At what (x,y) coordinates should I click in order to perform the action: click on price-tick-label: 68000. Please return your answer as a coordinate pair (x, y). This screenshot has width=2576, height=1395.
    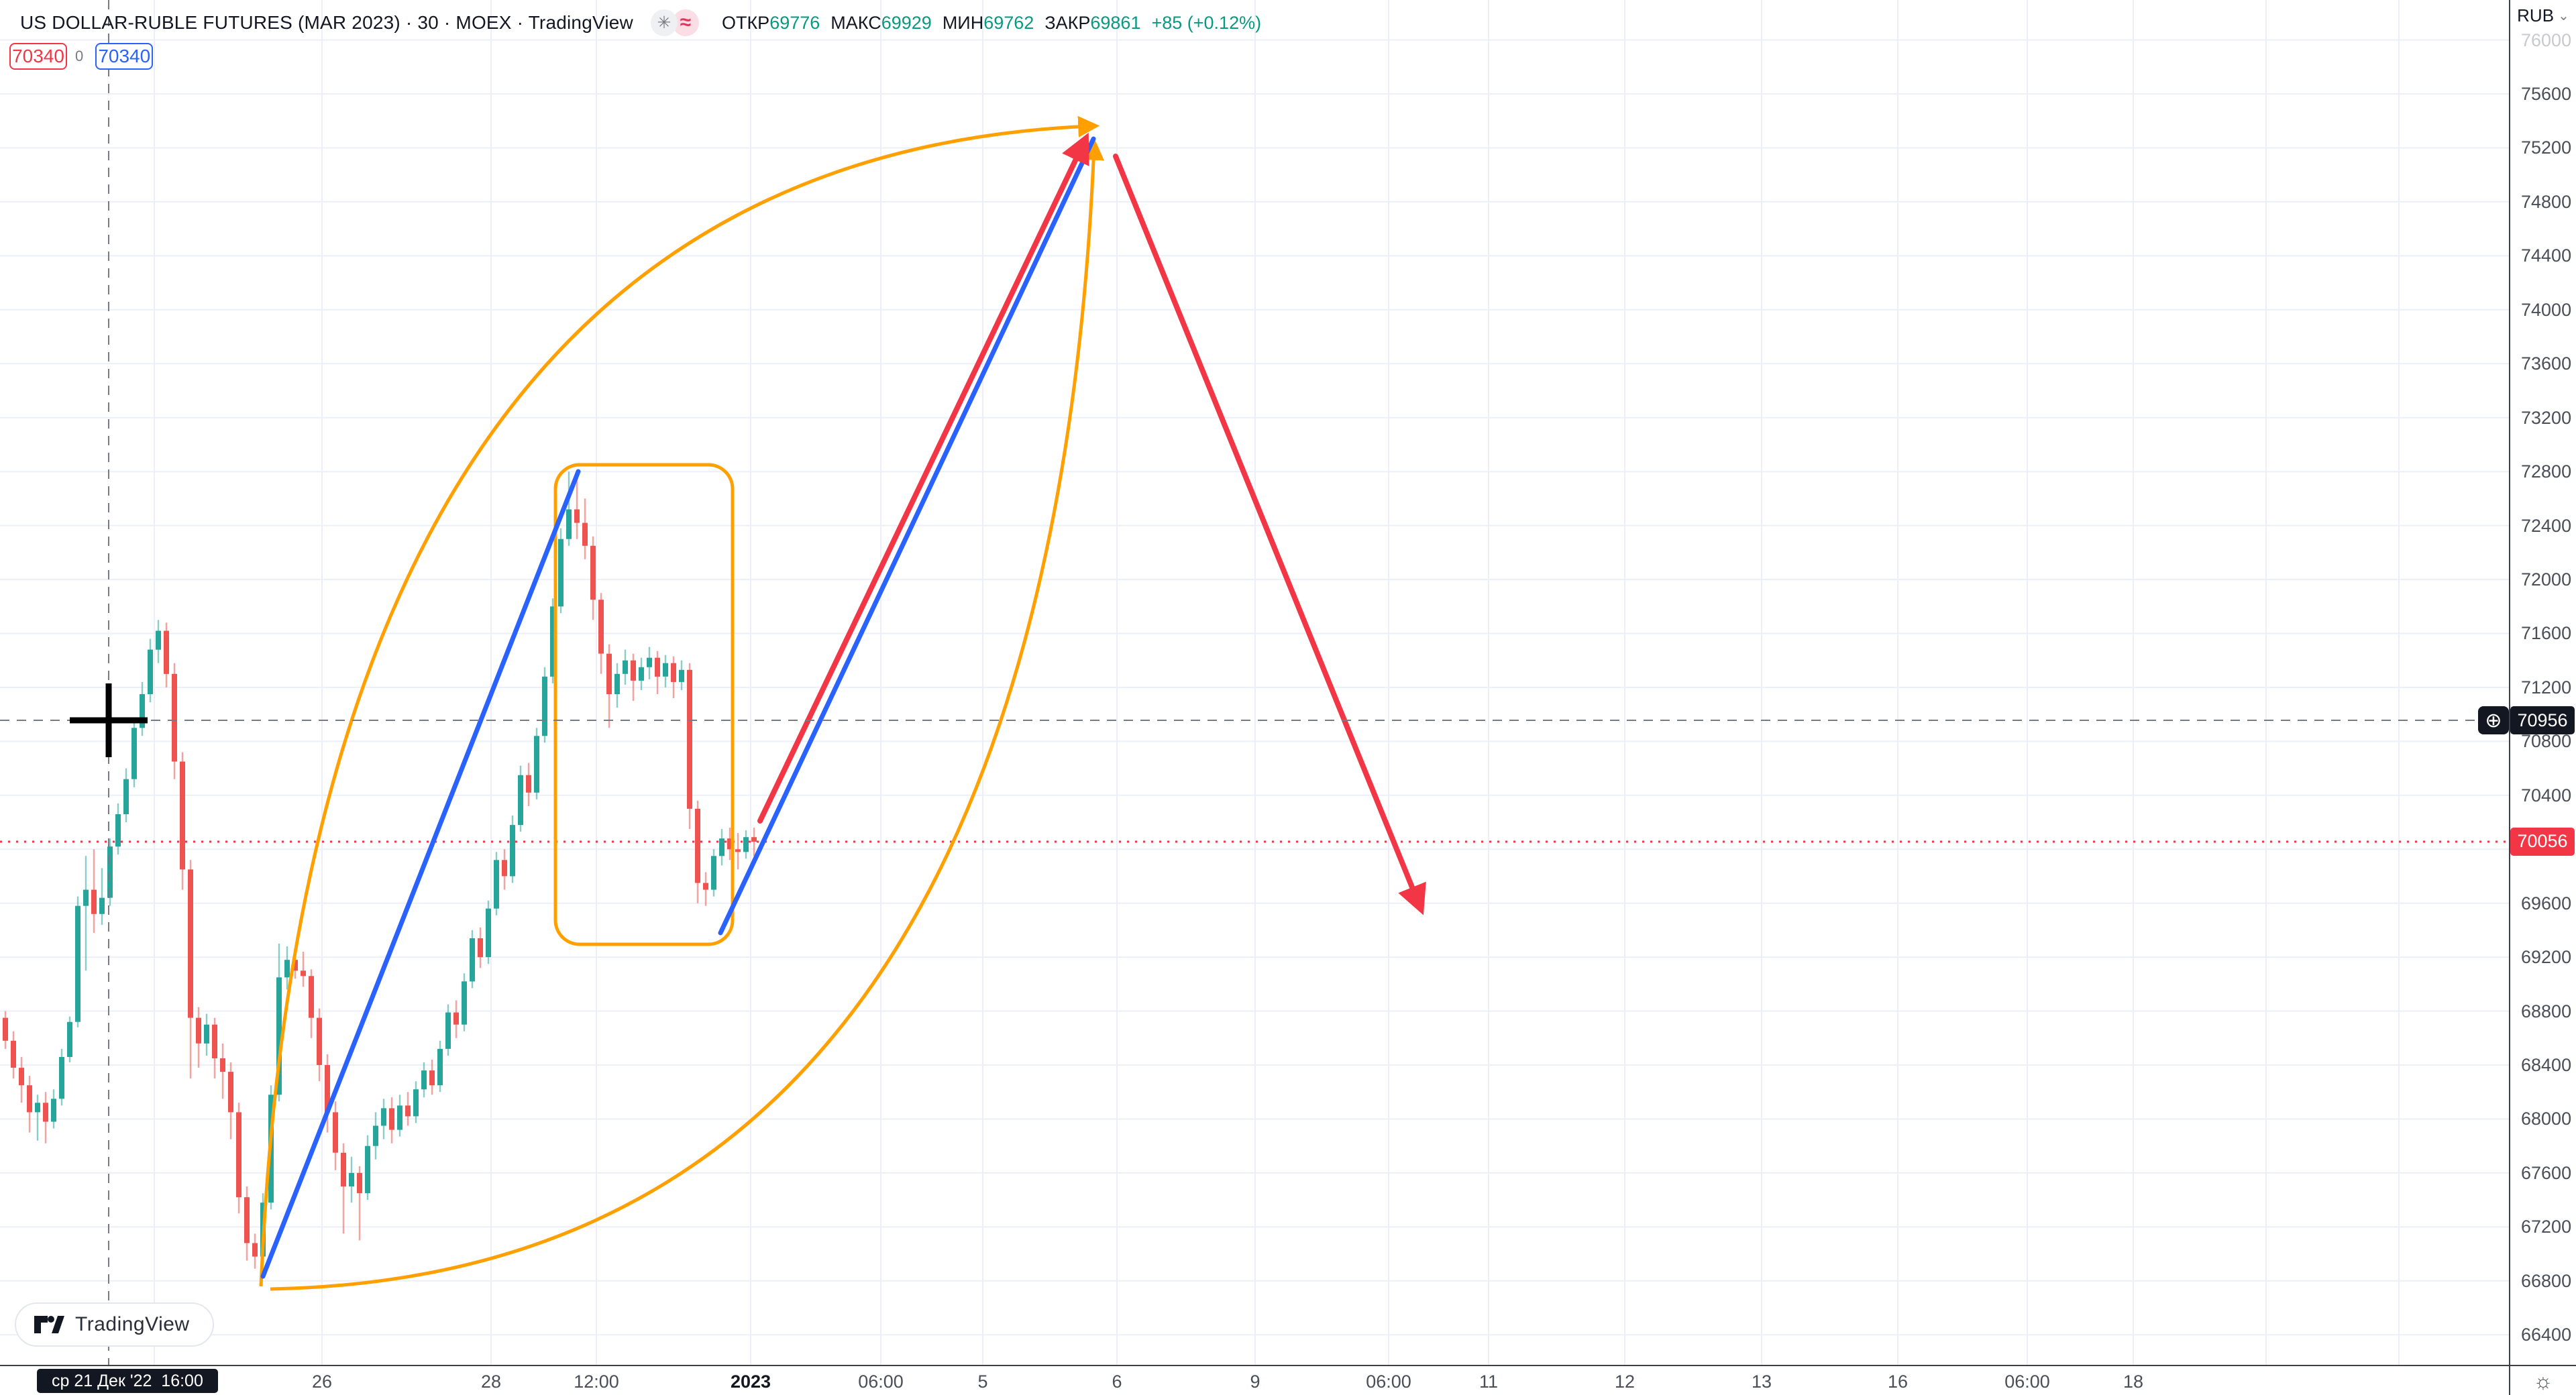
    Looking at the image, I should click on (2546, 1119).